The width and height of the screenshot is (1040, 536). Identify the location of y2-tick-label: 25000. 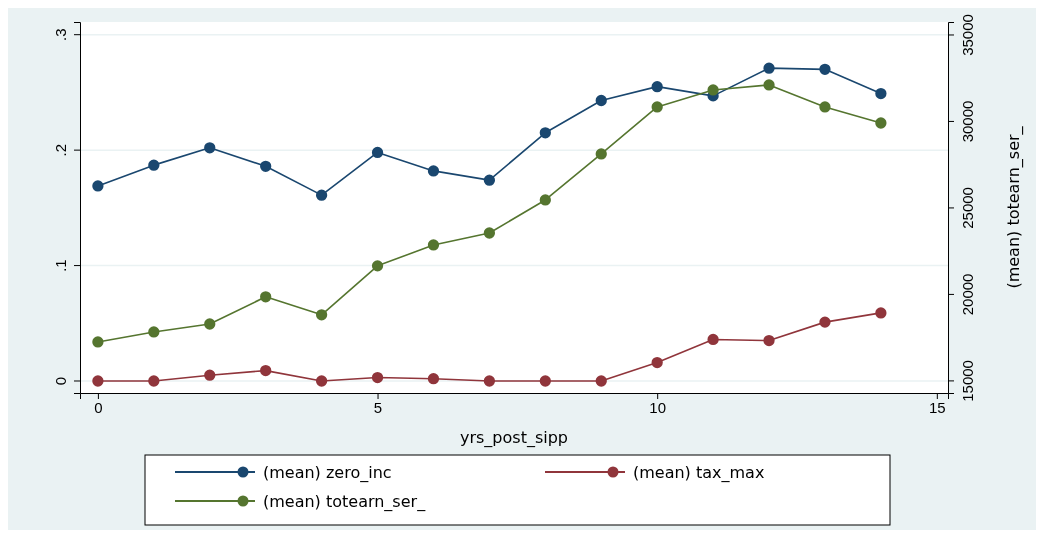
(968, 208).